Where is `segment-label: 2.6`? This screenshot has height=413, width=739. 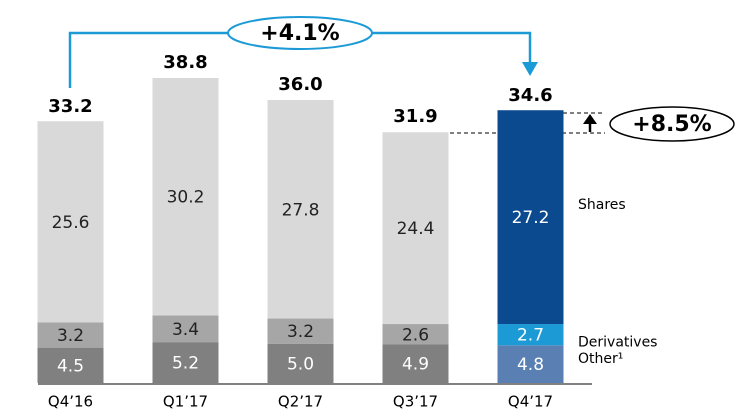 segment-label: 2.6 is located at coordinates (415, 335).